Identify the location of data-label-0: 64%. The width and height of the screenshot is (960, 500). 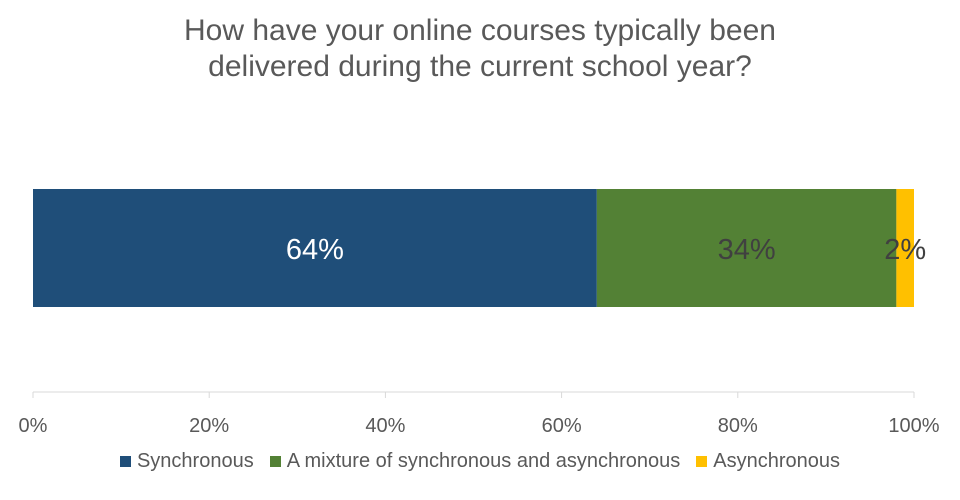
(315, 250).